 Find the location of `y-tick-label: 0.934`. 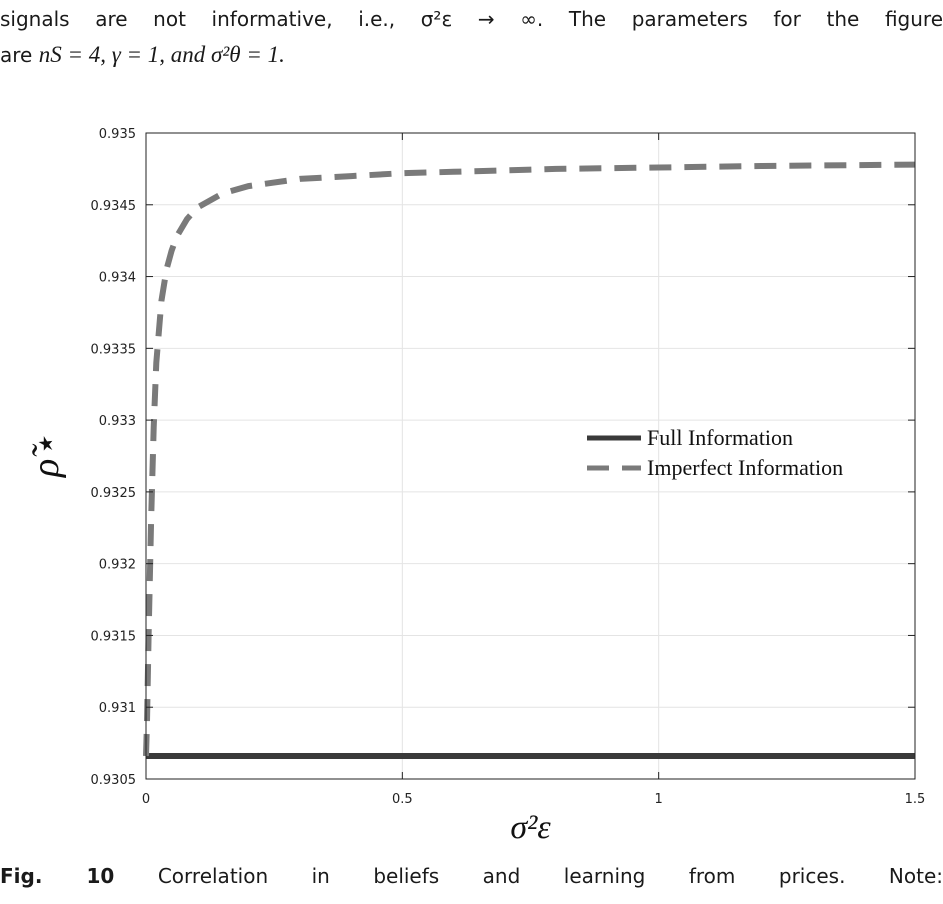

y-tick-label: 0.934 is located at coordinates (117, 278).